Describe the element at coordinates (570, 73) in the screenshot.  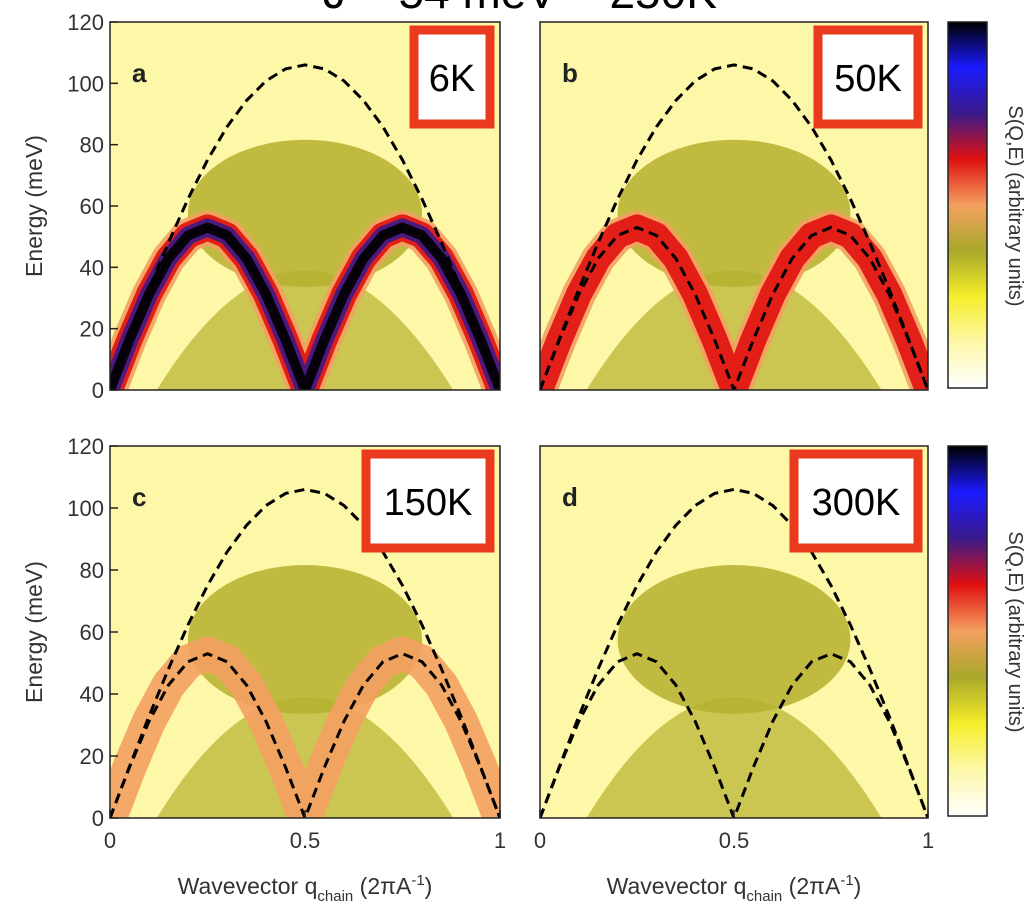
I see `panel-letter: b` at that location.